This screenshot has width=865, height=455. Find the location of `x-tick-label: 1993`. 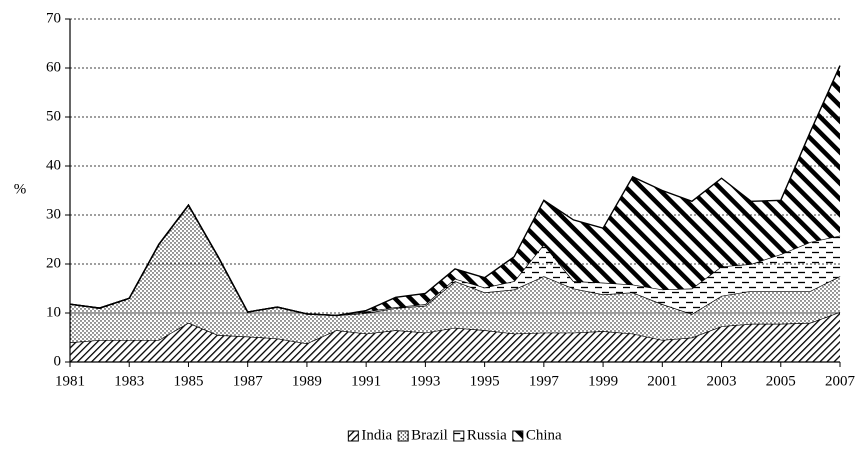

x-tick-label: 1993 is located at coordinates (425, 381).